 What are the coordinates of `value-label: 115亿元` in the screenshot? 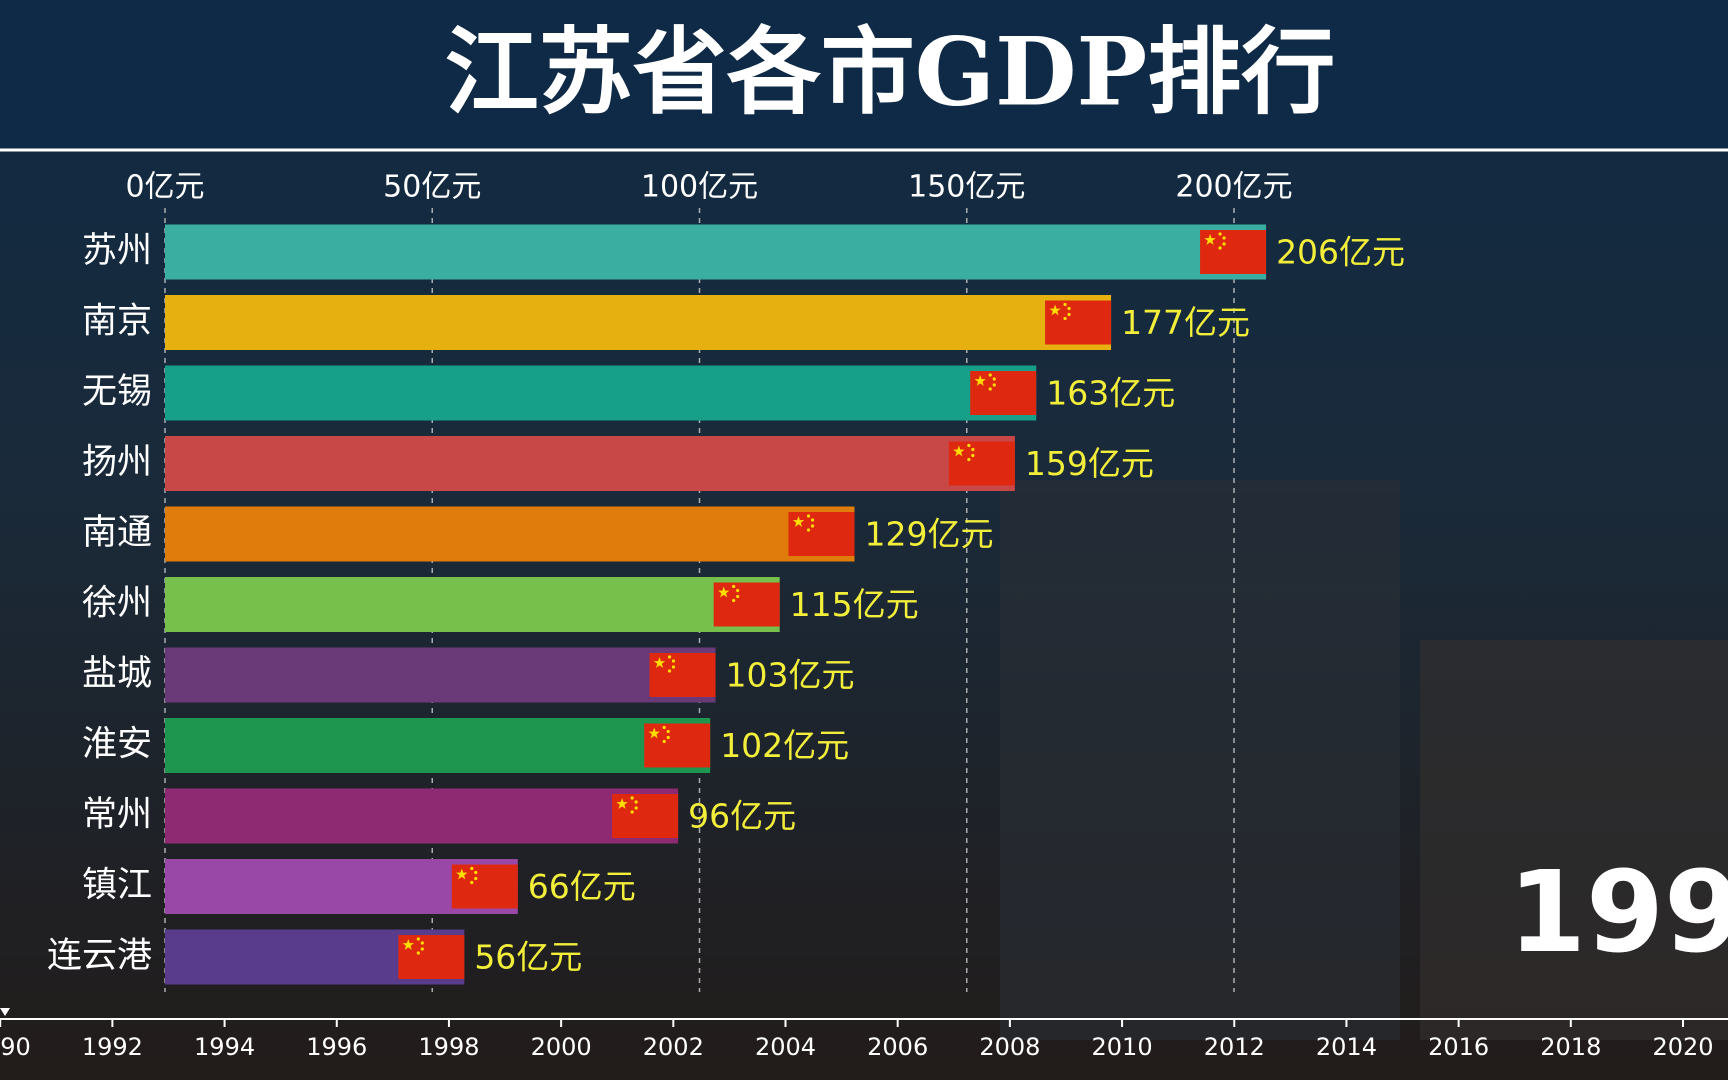 It's located at (854, 604).